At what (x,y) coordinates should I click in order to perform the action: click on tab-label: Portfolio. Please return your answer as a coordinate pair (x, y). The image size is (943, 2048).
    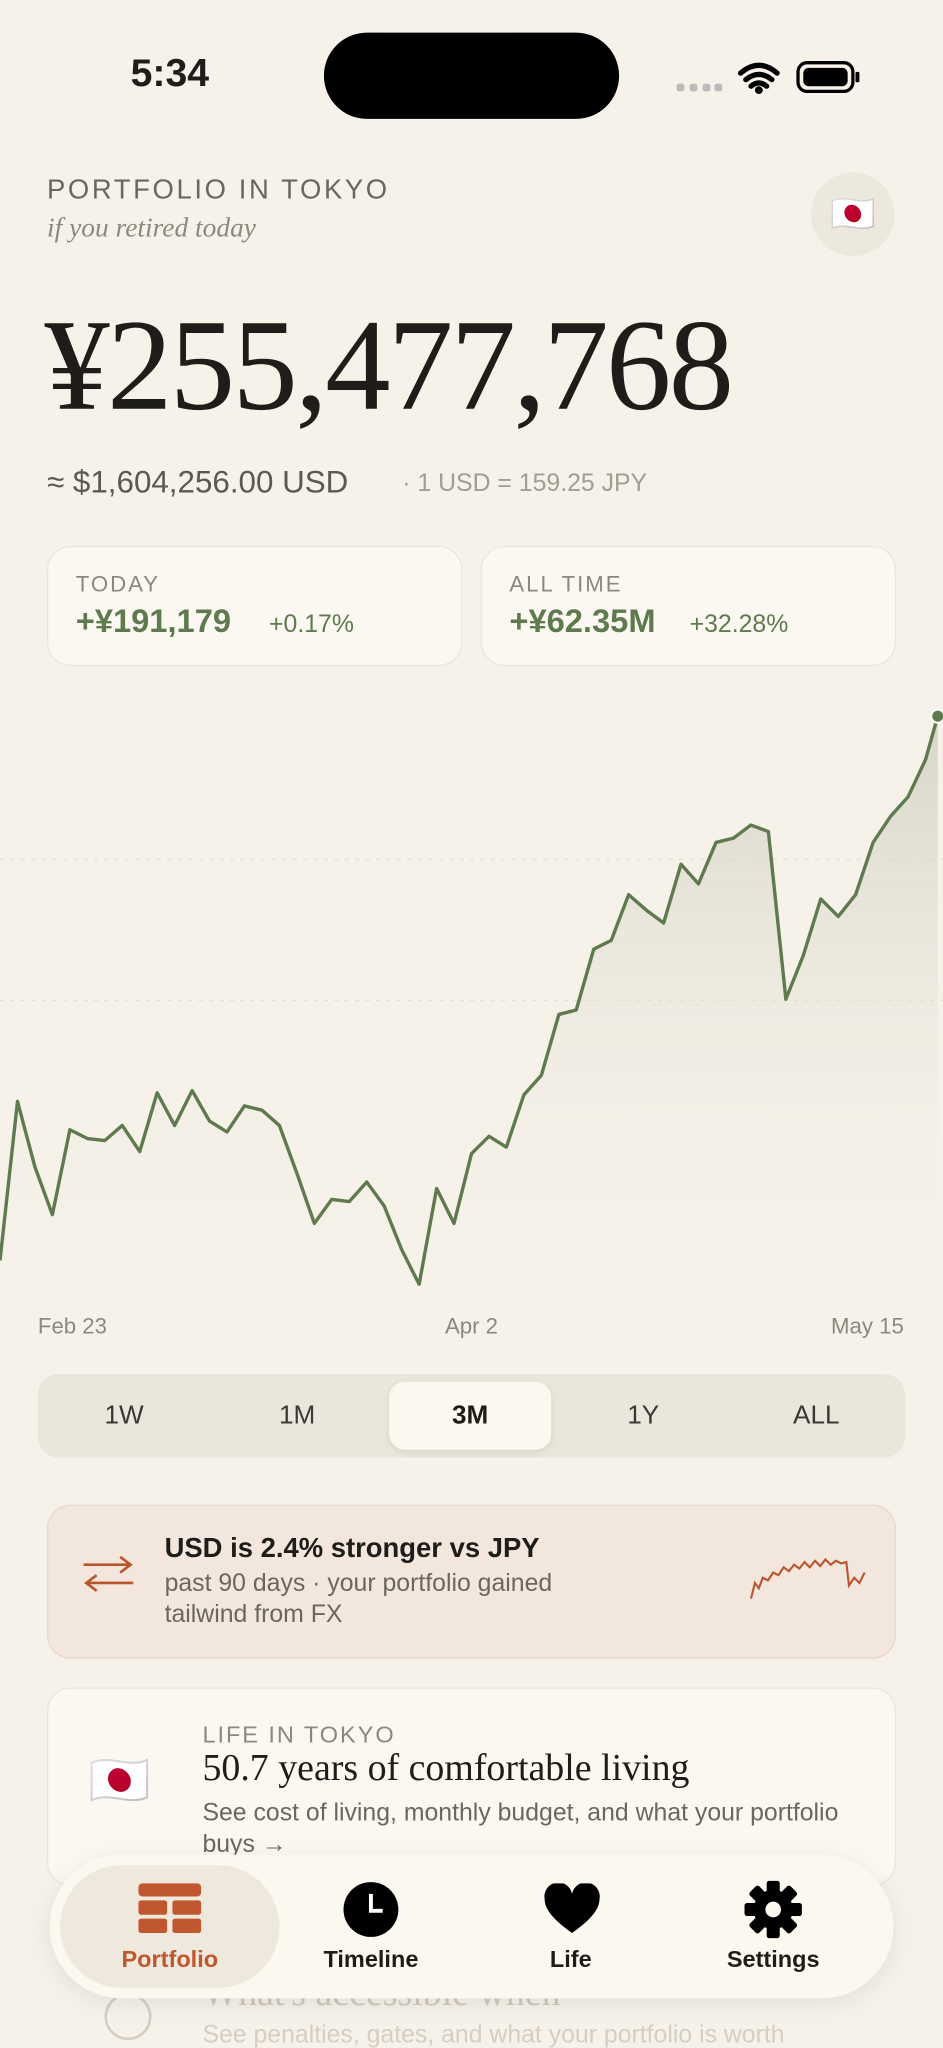
    Looking at the image, I should click on (170, 1959).